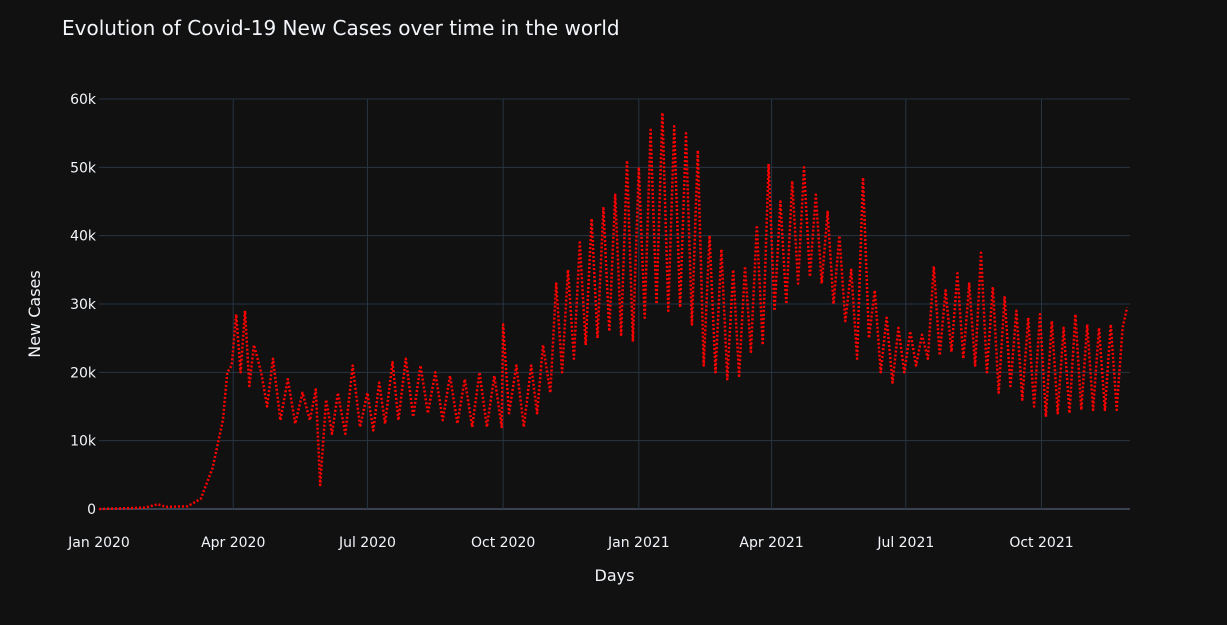 The height and width of the screenshot is (625, 1227). I want to click on y-tick-label: 30k, so click(83, 305).